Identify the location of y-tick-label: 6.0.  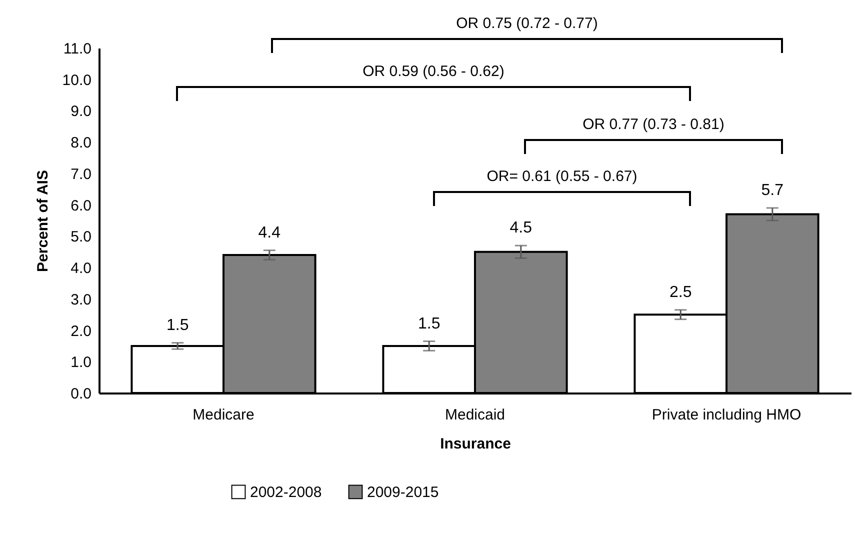
(81, 205).